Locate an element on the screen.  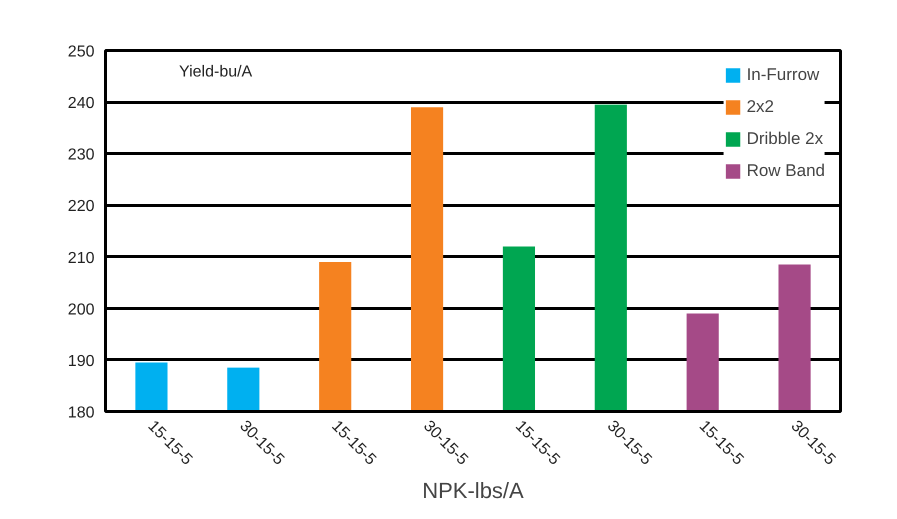
legend-label: Row Band is located at coordinates (785, 171).